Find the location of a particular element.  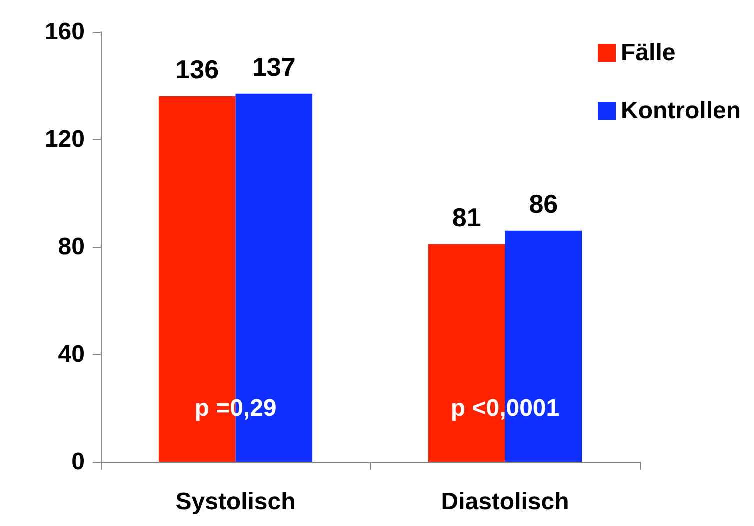

legend-label: Kontrollen is located at coordinates (681, 111).